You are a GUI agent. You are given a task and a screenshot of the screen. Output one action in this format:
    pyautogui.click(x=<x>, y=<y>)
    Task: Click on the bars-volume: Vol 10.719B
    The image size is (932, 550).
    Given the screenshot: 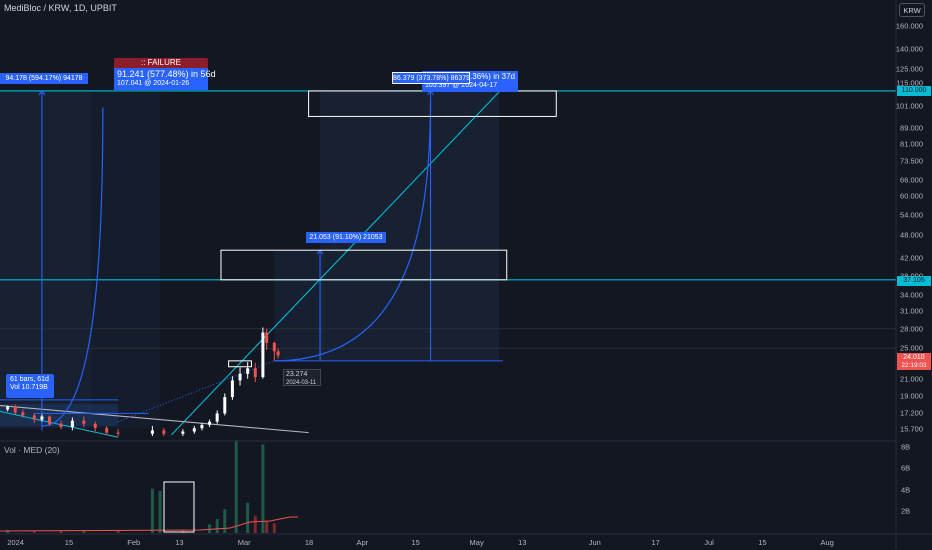 What is the action you would take?
    pyautogui.click(x=29, y=387)
    